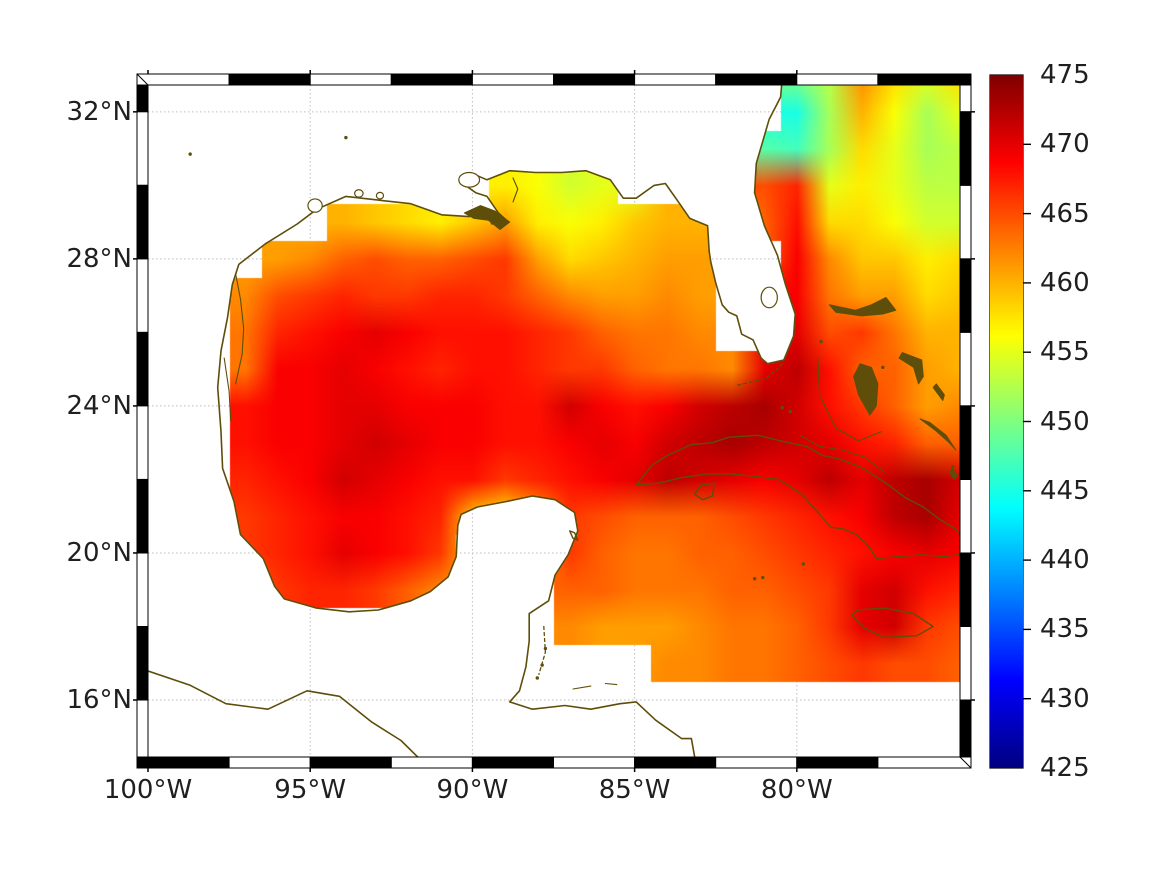 This screenshot has width=1167, height=875. I want to click on y-axis-tick-label-16°N: 16°N, so click(99, 700).